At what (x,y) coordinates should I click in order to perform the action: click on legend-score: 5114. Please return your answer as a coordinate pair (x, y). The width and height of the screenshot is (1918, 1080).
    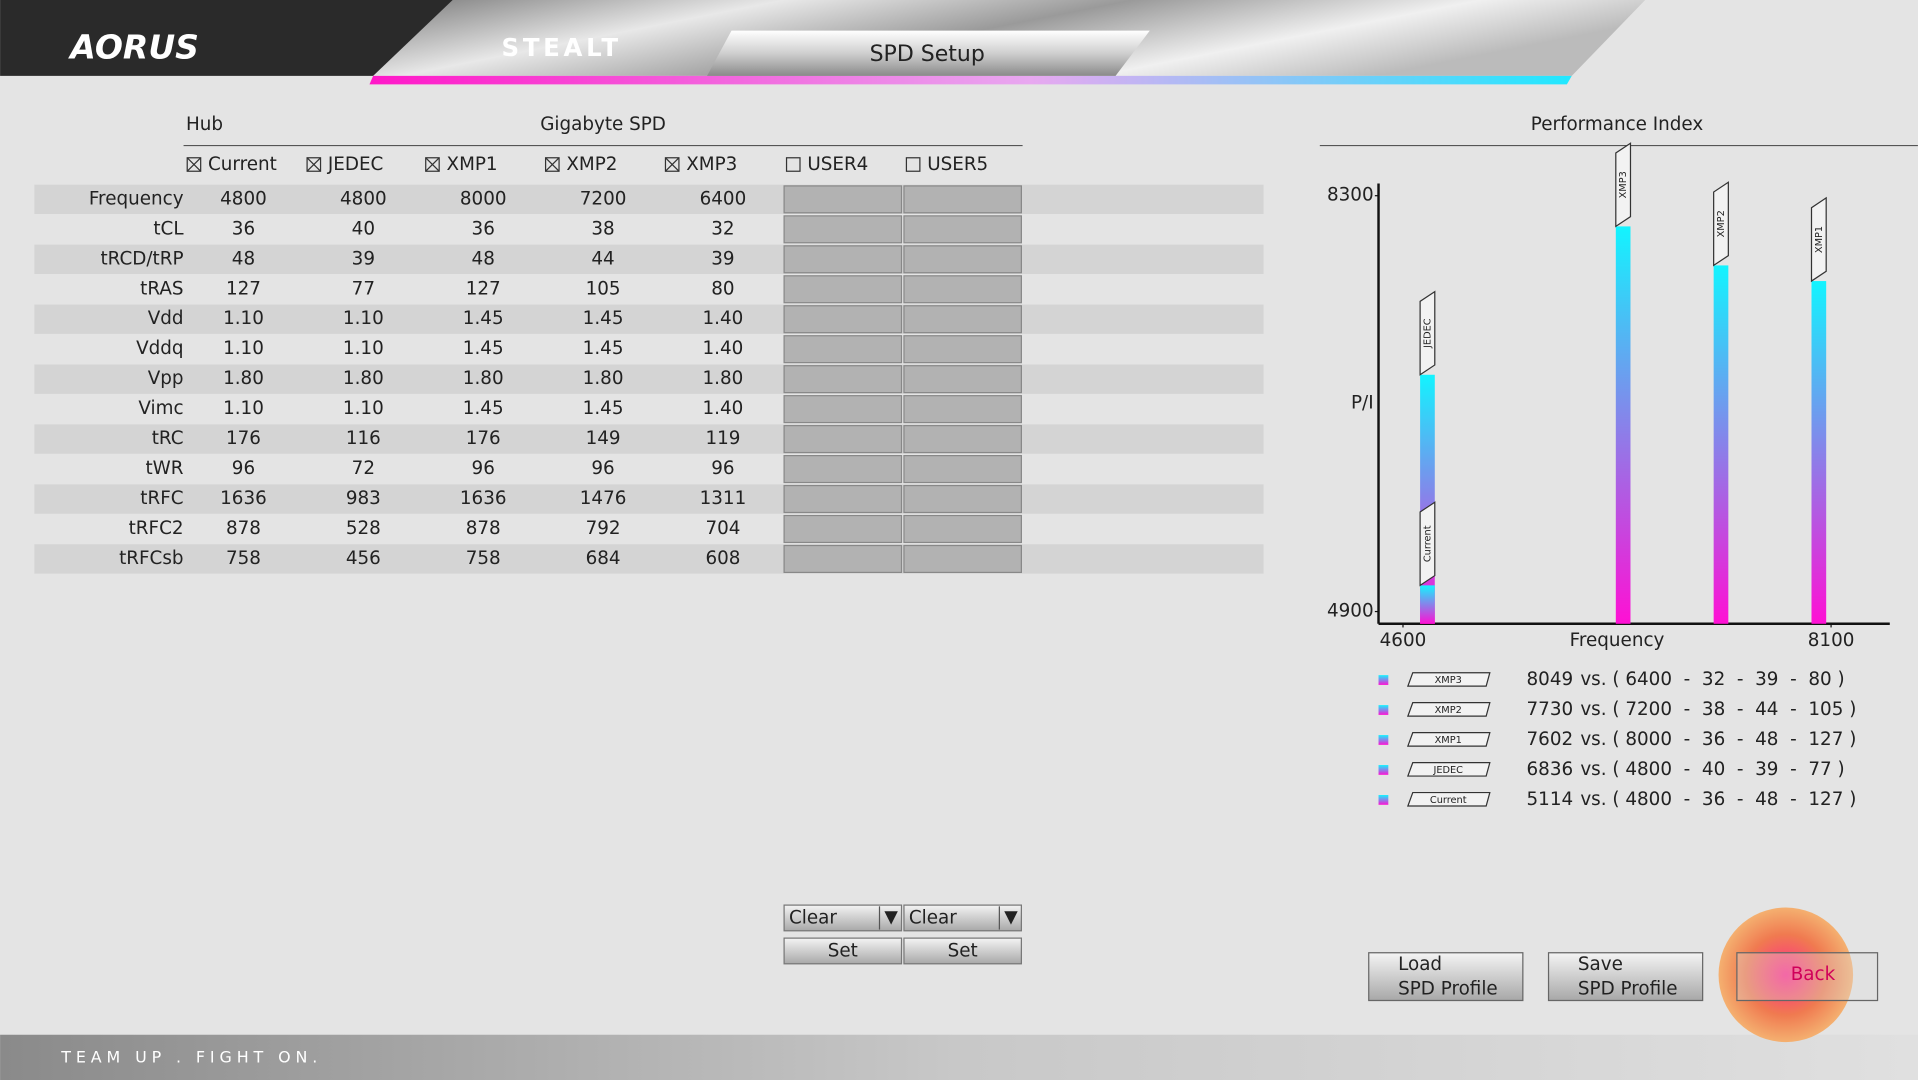
    Looking at the image, I should click on (1550, 799).